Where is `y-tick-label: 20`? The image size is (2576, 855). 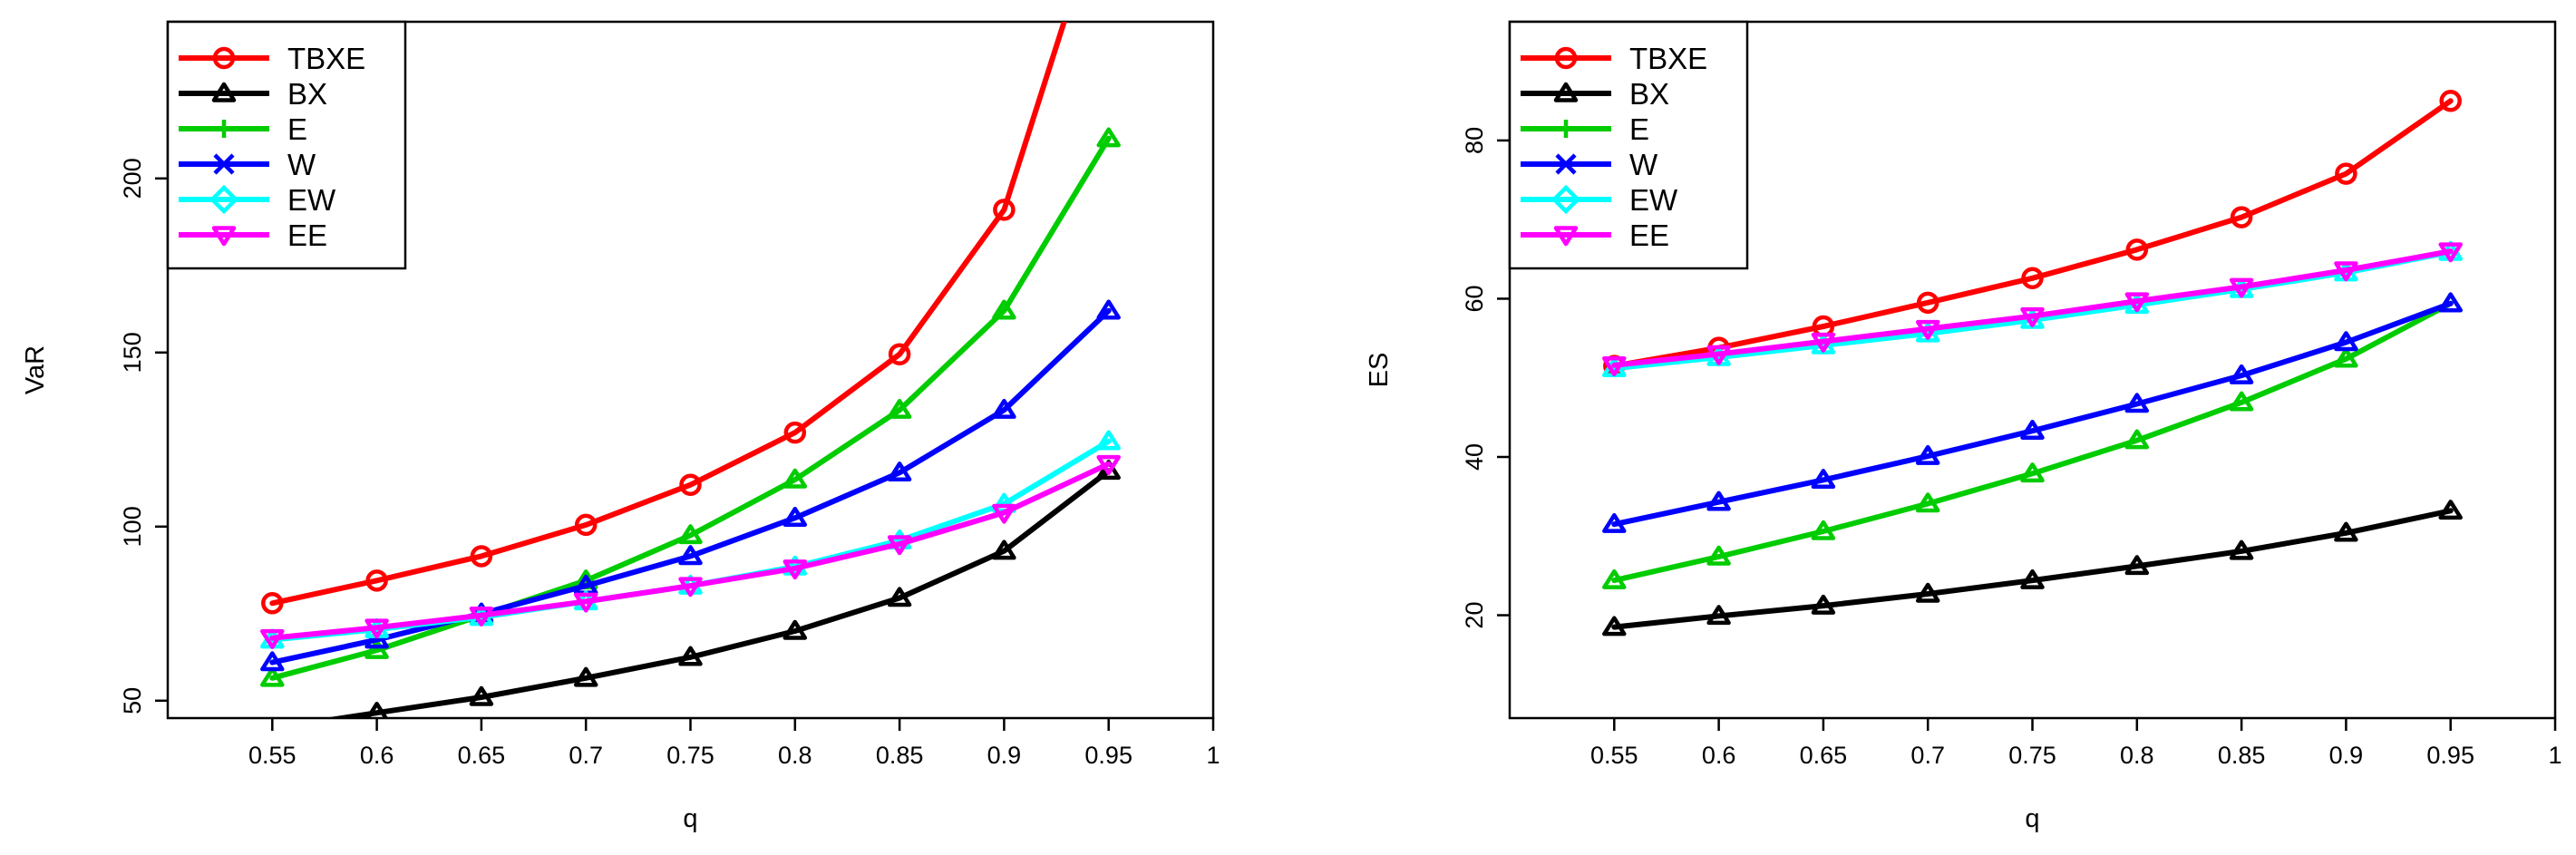
y-tick-label: 20 is located at coordinates (1474, 615).